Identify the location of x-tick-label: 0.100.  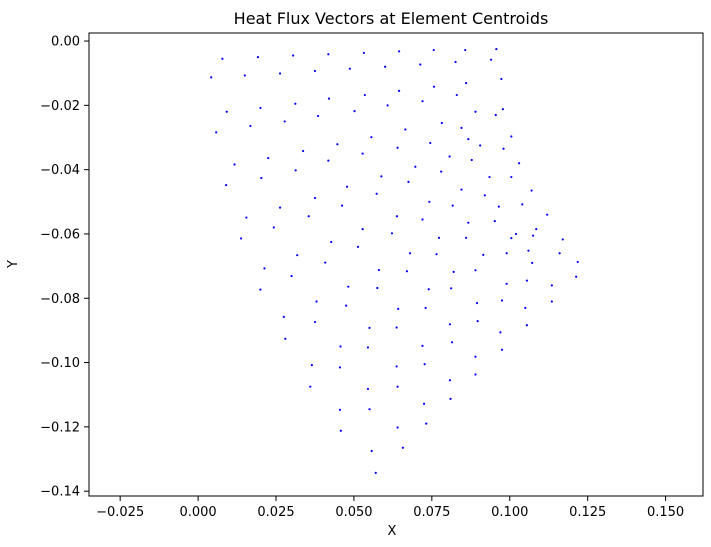
(509, 512).